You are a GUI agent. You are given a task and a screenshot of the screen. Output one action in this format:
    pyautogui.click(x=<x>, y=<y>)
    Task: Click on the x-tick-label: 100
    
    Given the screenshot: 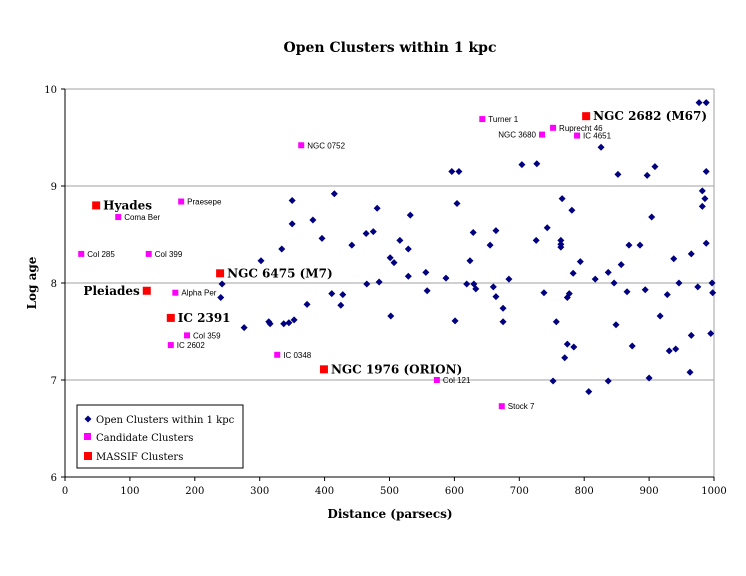 What is the action you would take?
    pyautogui.click(x=129, y=491)
    